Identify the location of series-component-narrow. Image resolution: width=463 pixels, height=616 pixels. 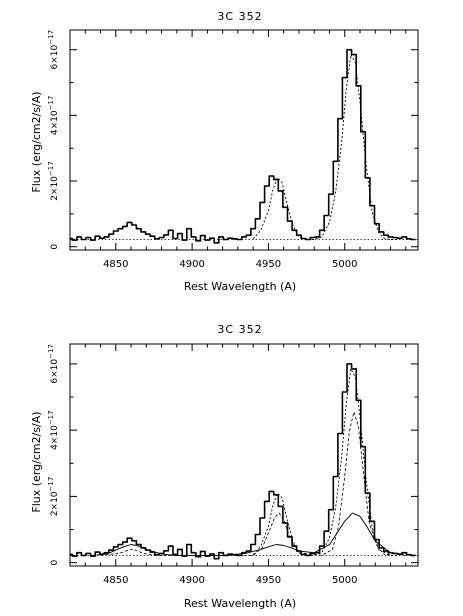
(245, 483).